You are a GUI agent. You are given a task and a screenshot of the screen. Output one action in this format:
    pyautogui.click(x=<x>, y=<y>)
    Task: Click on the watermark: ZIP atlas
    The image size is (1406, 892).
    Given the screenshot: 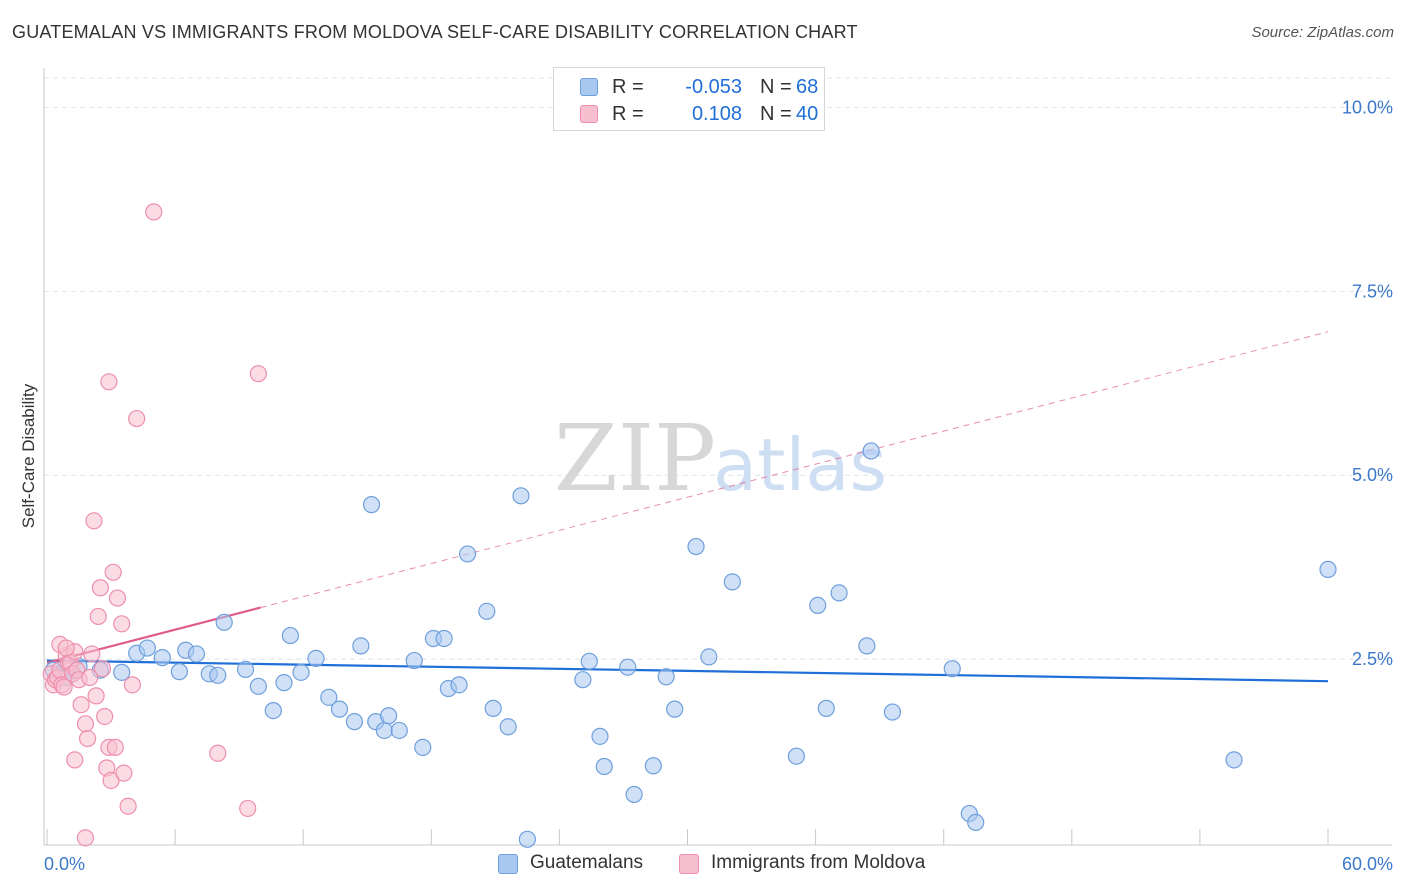 What is the action you would take?
    pyautogui.click(x=720, y=458)
    